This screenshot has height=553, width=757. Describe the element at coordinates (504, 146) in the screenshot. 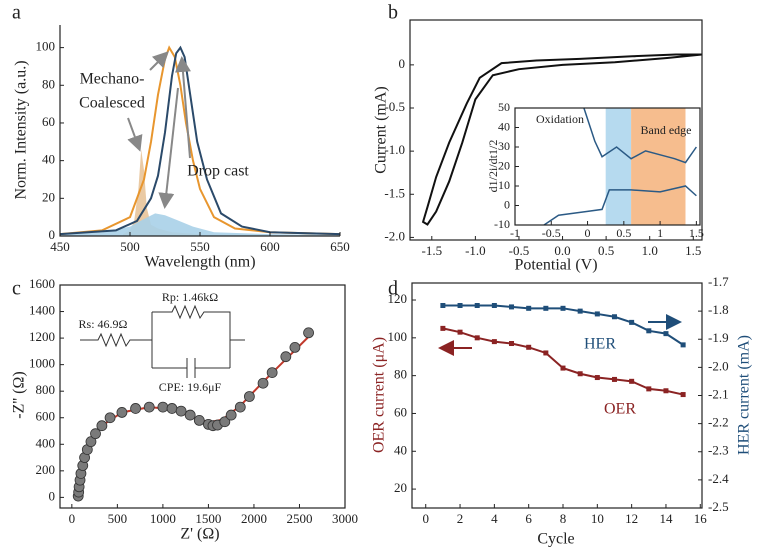

I see `y-tick-label: 30` at that location.